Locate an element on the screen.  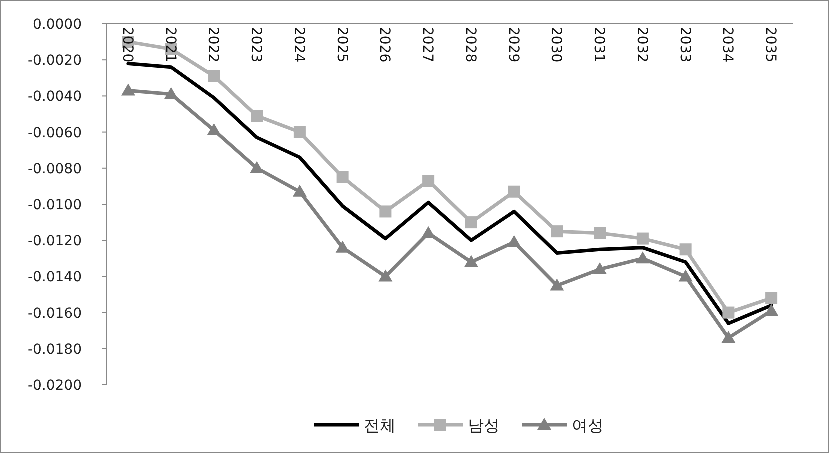
legend-label: 남성 is located at coordinates (484, 425).